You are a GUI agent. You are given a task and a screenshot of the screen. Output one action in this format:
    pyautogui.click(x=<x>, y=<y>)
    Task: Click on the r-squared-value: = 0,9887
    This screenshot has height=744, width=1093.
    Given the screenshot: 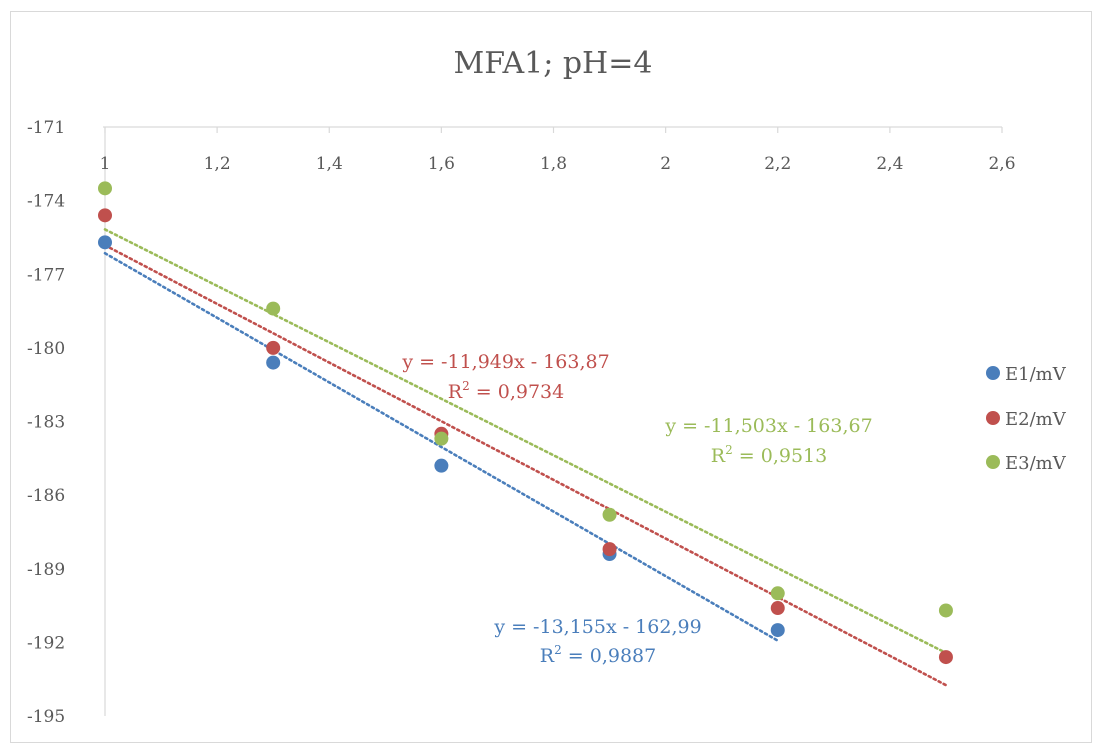 What is the action you would take?
    pyautogui.click(x=609, y=656)
    